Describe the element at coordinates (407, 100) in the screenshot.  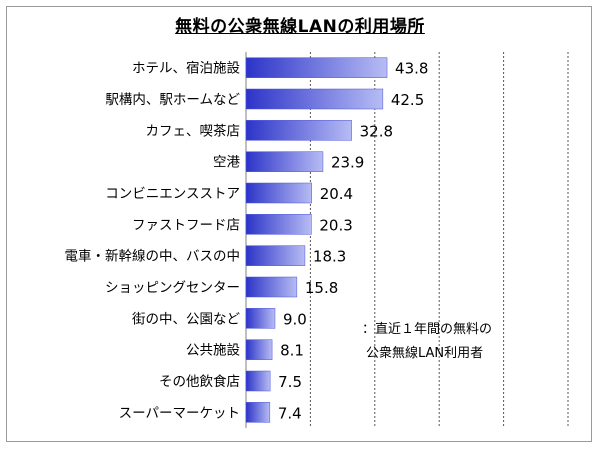
I see `value-label: 42.5` at that location.